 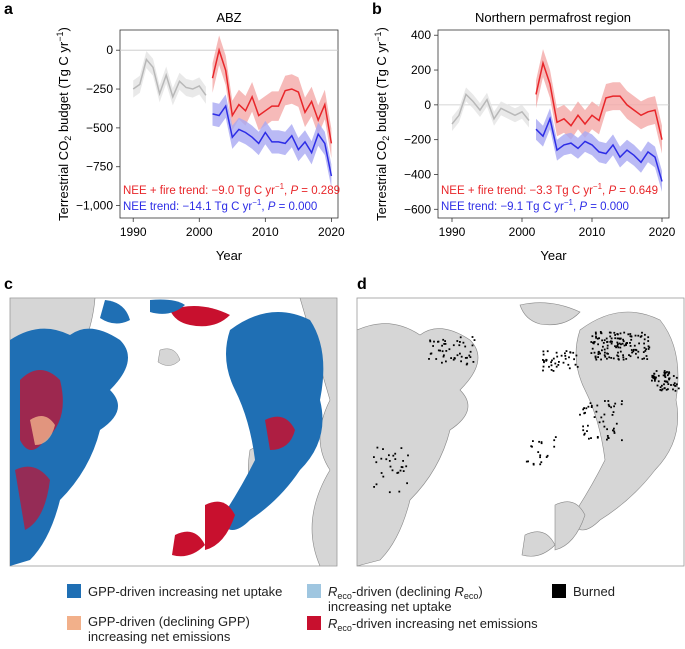 I want to click on y-tick-label: −750, so click(x=99, y=167).